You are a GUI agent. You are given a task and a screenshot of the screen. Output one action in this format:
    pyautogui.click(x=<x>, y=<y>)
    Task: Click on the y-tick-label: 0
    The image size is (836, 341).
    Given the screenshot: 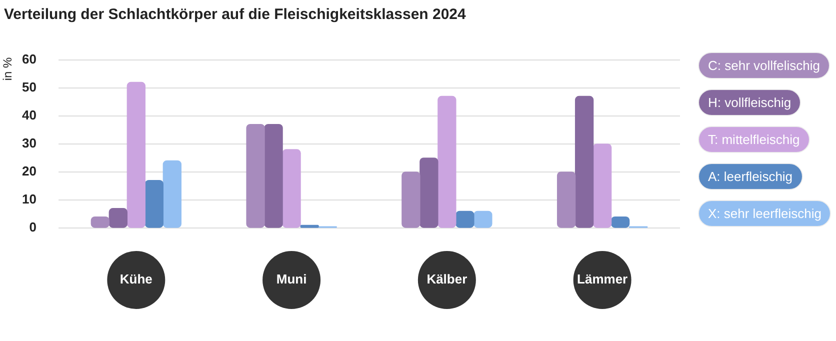 What is the action you would take?
    pyautogui.click(x=32, y=227)
    